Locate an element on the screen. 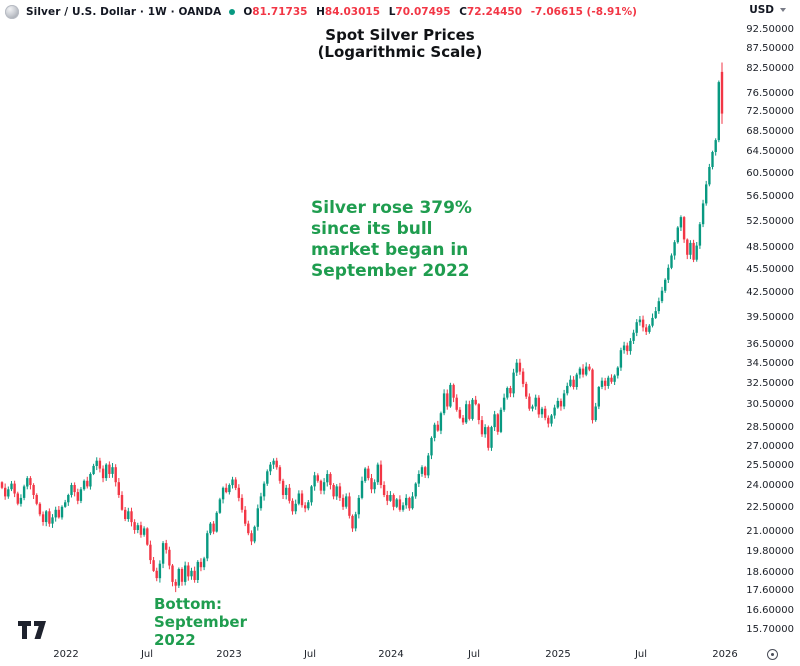  chart-title: Spot Silver Prices (Logarithmic Scale) is located at coordinates (400, 44).